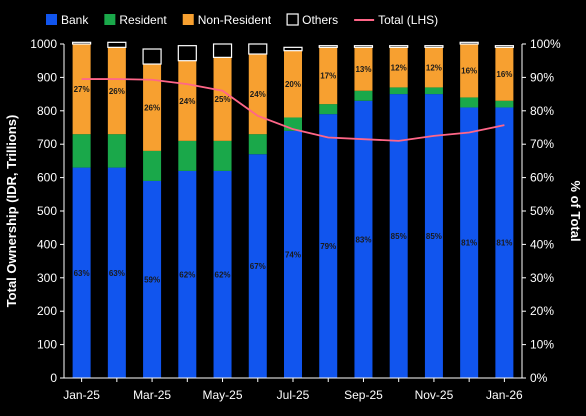 Image resolution: width=586 pixels, height=416 pixels. What do you see at coordinates (47, 244) in the screenshot?
I see `left-tick-label: 400` at bounding box center [47, 244].